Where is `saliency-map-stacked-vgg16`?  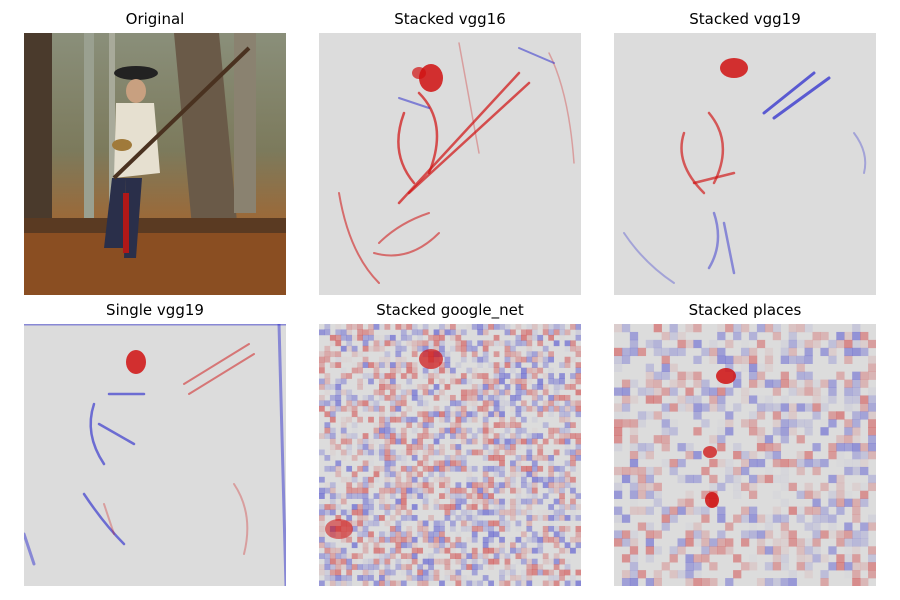
saliency-map-stacked-vgg16 is located at coordinates (450, 164).